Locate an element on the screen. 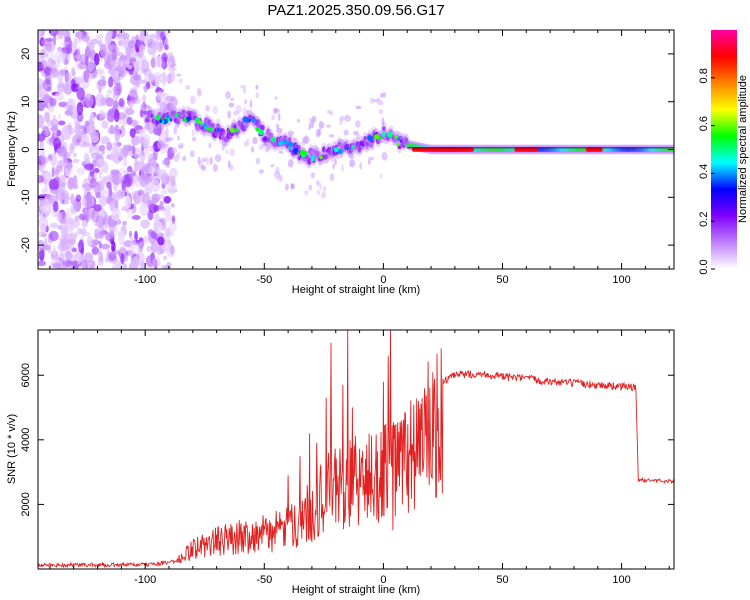  spectrogram-ridge-point is located at coordinates (311, 151).